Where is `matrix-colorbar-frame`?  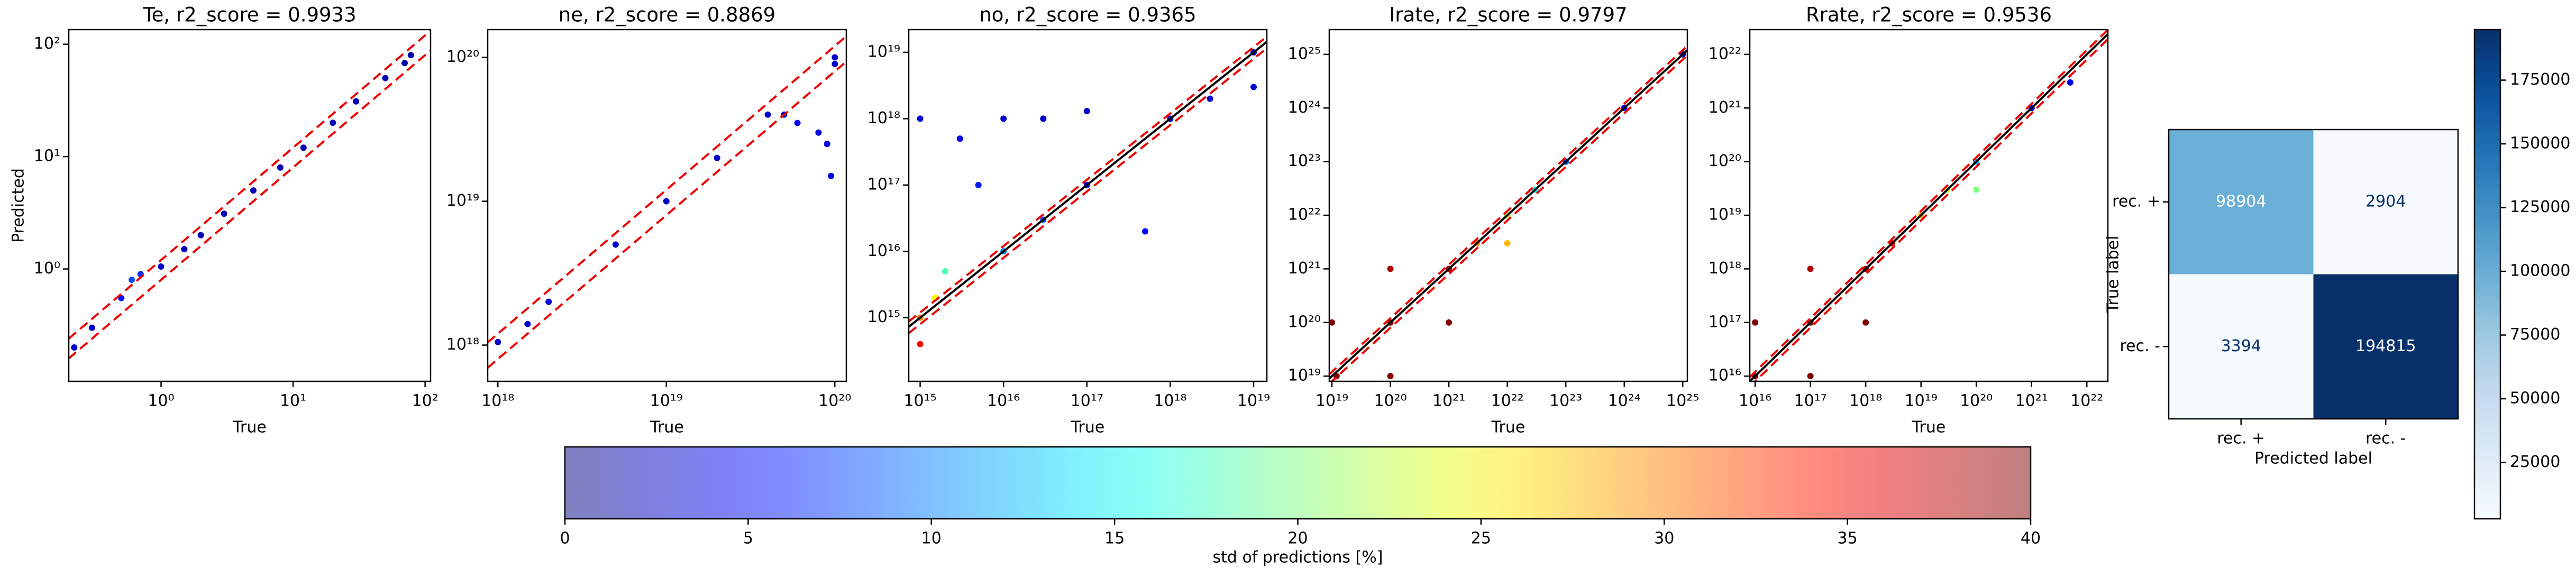
matrix-colorbar-frame is located at coordinates (2487, 274).